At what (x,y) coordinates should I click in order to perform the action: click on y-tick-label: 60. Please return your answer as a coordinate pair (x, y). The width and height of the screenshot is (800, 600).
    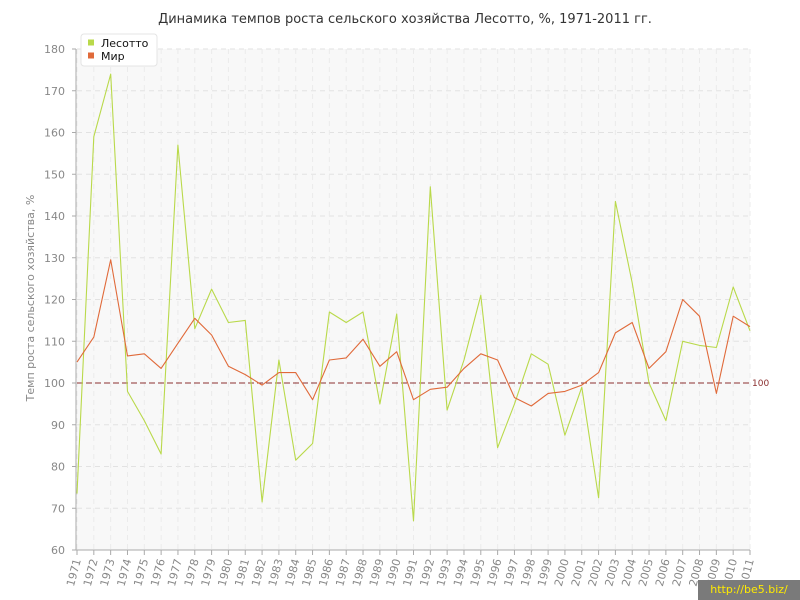
    Looking at the image, I should click on (58, 550).